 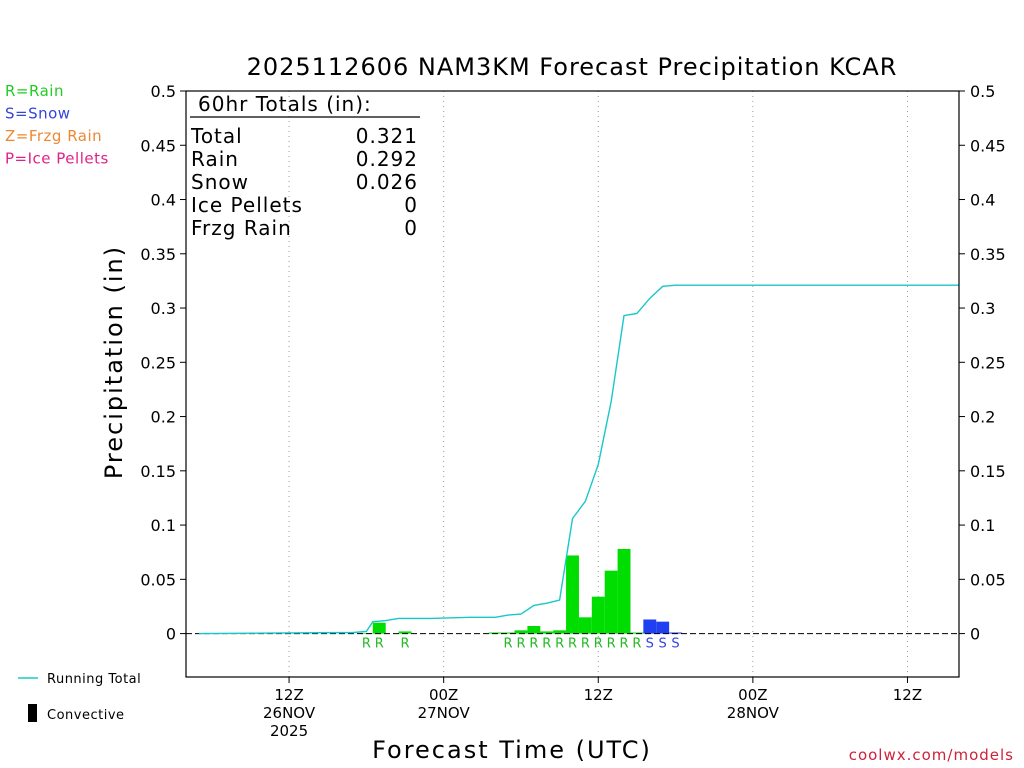 I want to click on x-tick-label: 26NOV, so click(x=289, y=713).